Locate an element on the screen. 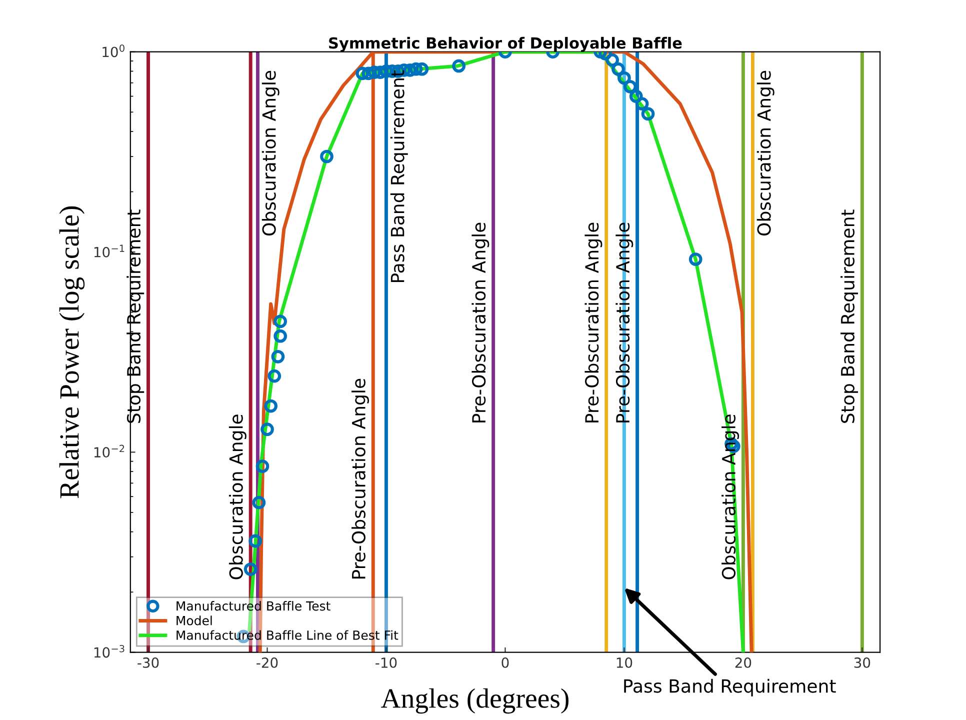 This screenshot has width=966, height=720. x-axis-title: Angles (degrees) is located at coordinates (474, 701).